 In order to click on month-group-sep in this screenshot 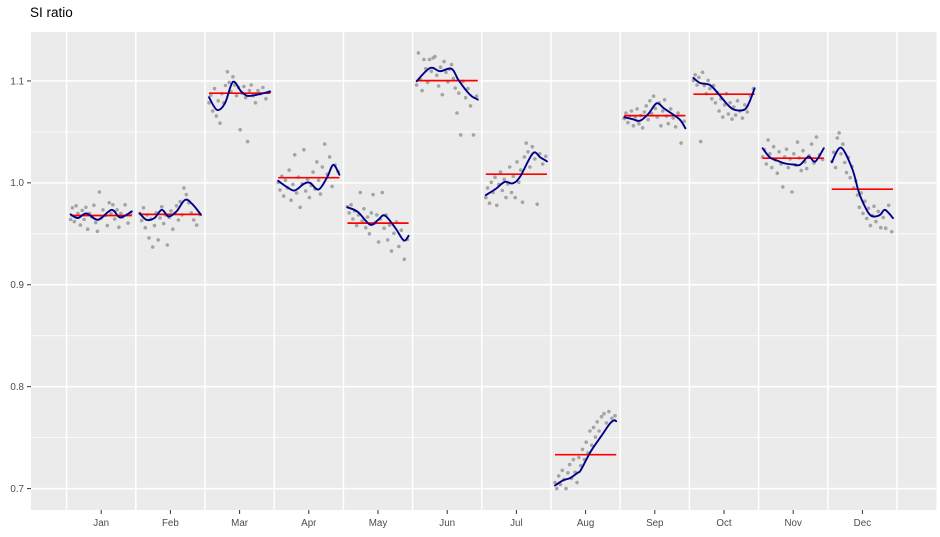, I will do `click(654, 119)`.